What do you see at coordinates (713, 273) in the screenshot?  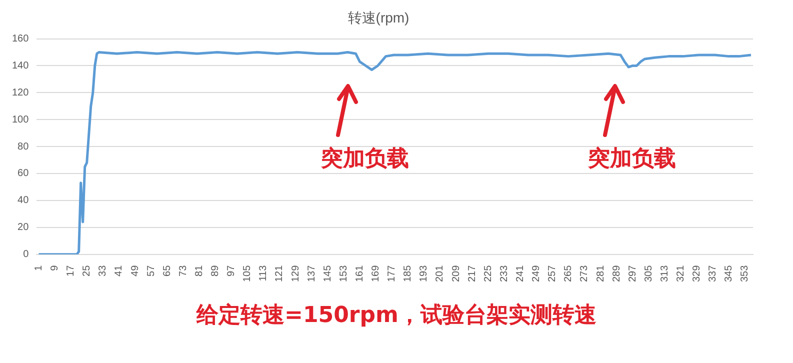 I see `x-tick-label: 337` at bounding box center [713, 273].